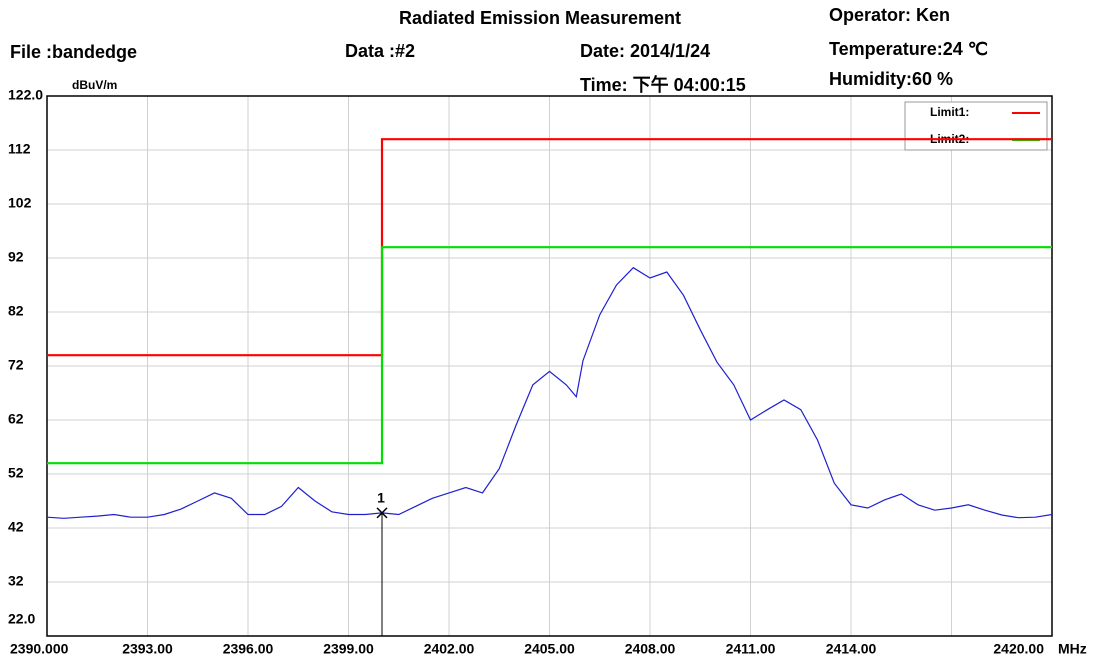 This screenshot has height=661, width=1114. I want to click on x-tick-label: 2420.00, so click(1018, 649).